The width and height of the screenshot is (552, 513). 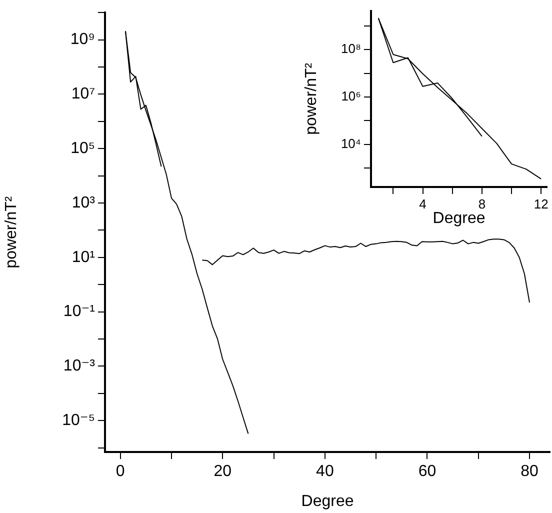 I want to click on y-tick-label: 10³, so click(x=84, y=203).